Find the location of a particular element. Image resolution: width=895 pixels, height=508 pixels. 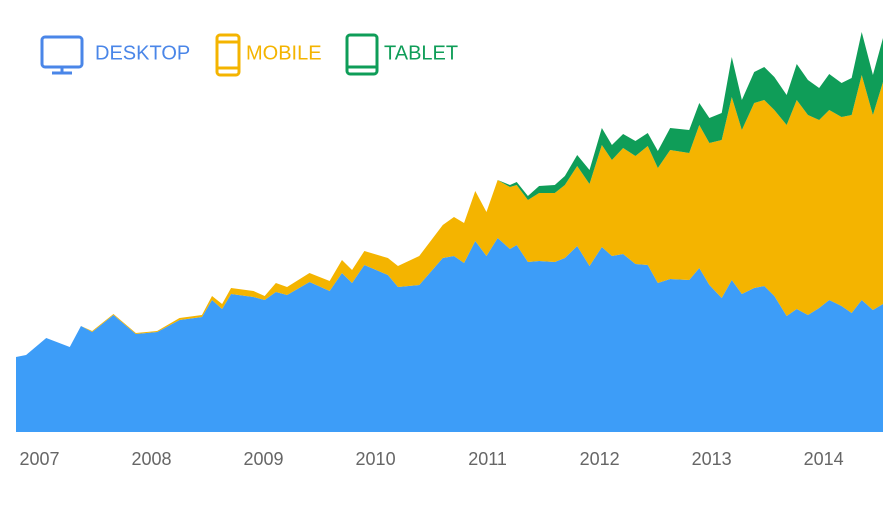

desktop-icon is located at coordinates (62, 55).